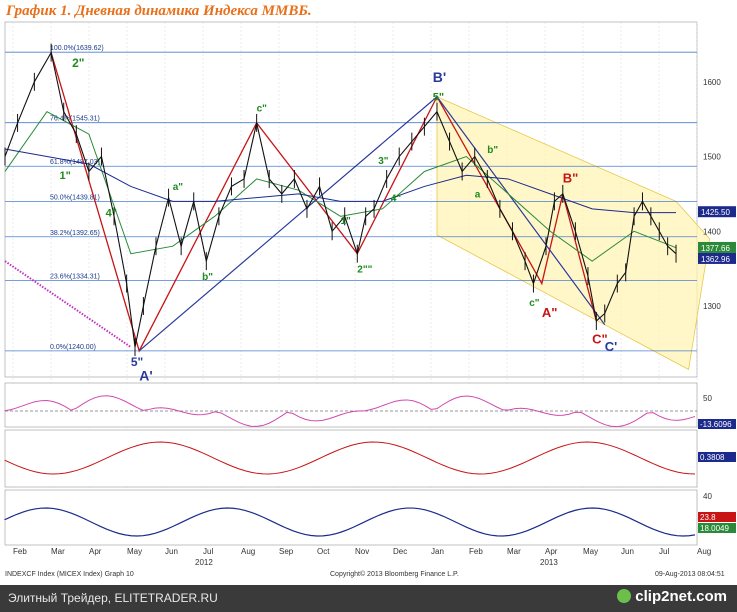  I want to click on month-tick-label: Nov, so click(362, 551).